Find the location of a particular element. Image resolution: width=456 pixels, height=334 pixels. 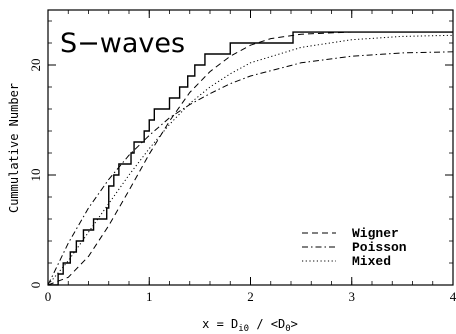

x-axis-label-main: x = D is located at coordinates (220, 324).